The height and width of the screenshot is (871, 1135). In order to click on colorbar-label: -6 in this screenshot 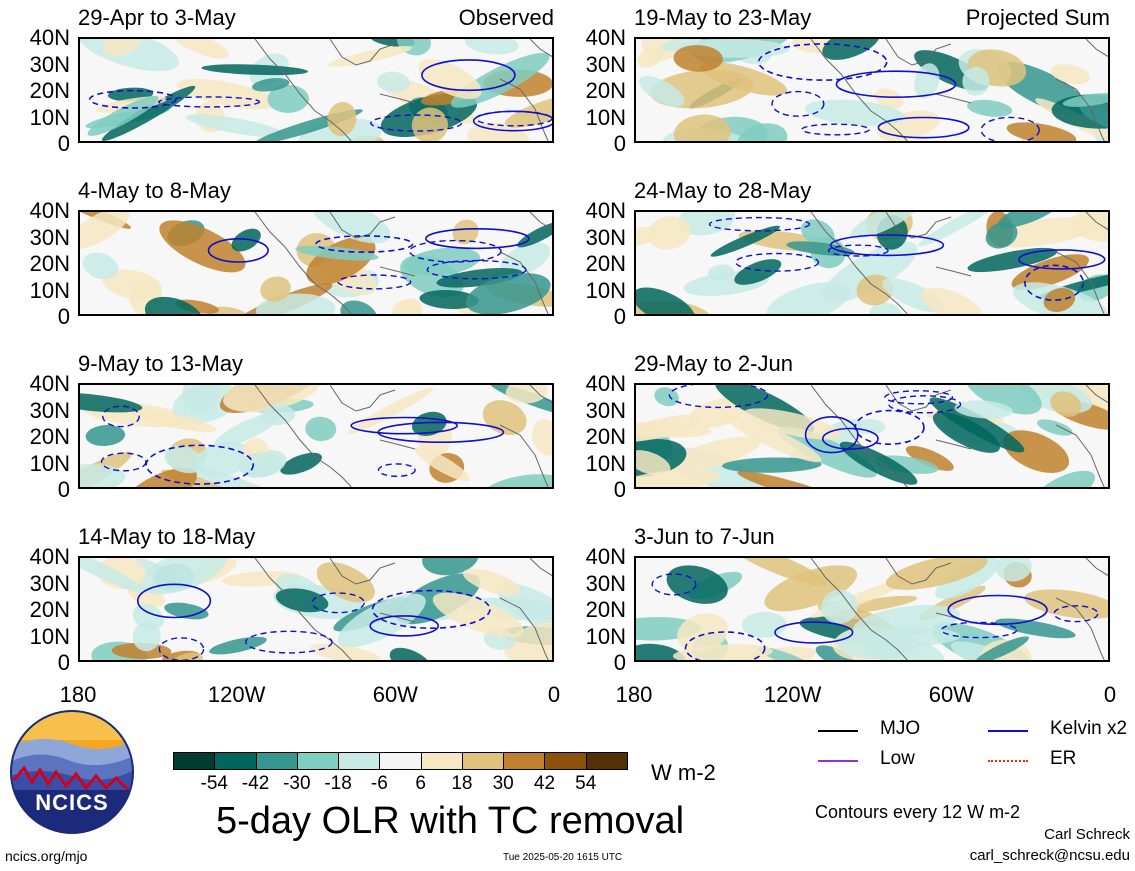, I will do `click(379, 783)`.